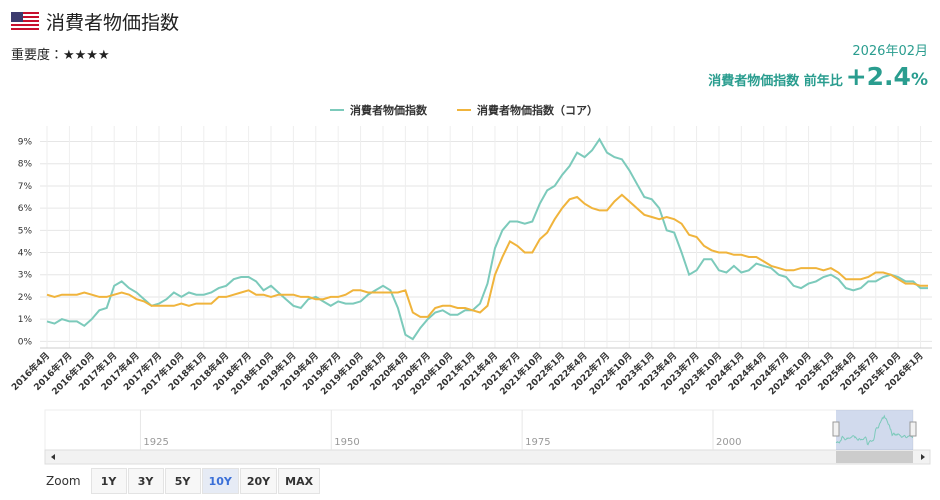 This screenshot has height=500, width=940. I want to click on y-tick-label: 8%, so click(25, 165).